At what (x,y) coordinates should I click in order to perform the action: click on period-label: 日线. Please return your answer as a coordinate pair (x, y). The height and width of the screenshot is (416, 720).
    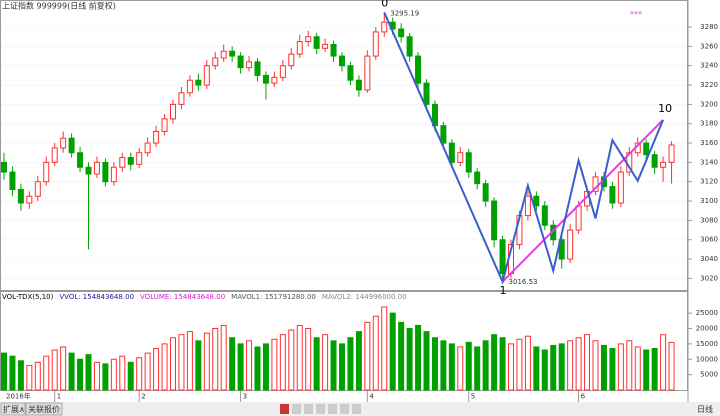
    Looking at the image, I should click on (705, 409).